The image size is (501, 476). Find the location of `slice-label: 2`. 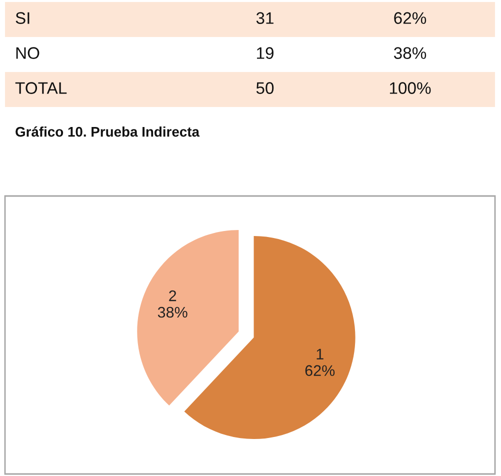

slice-label: 2 is located at coordinates (172, 296).